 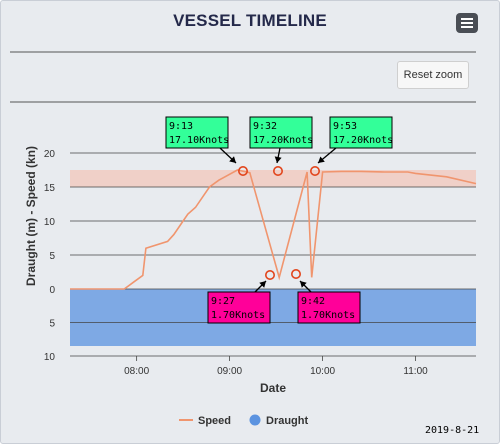 I want to click on y-tick-label-top: 5, so click(x=52, y=256).